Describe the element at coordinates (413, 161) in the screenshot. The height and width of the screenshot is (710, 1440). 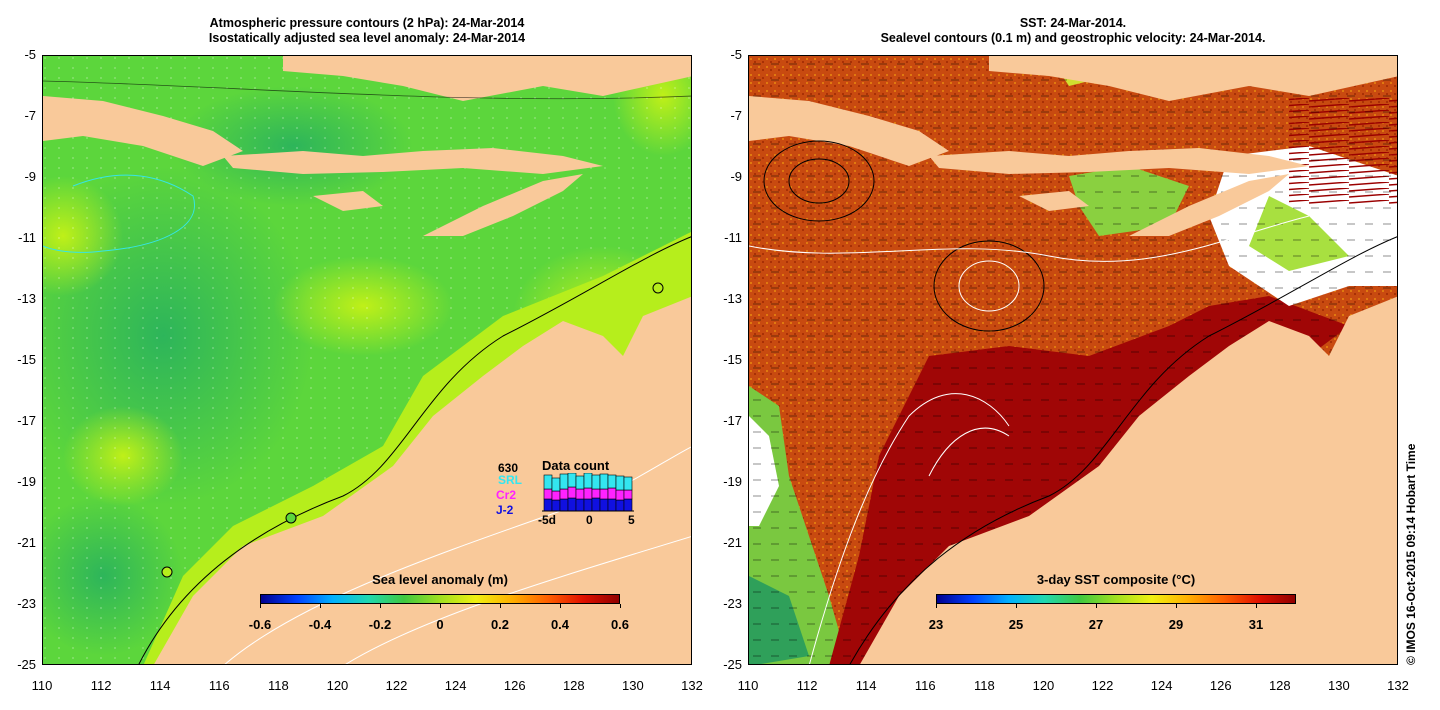
I see `left-lesser-sunda-land` at that location.